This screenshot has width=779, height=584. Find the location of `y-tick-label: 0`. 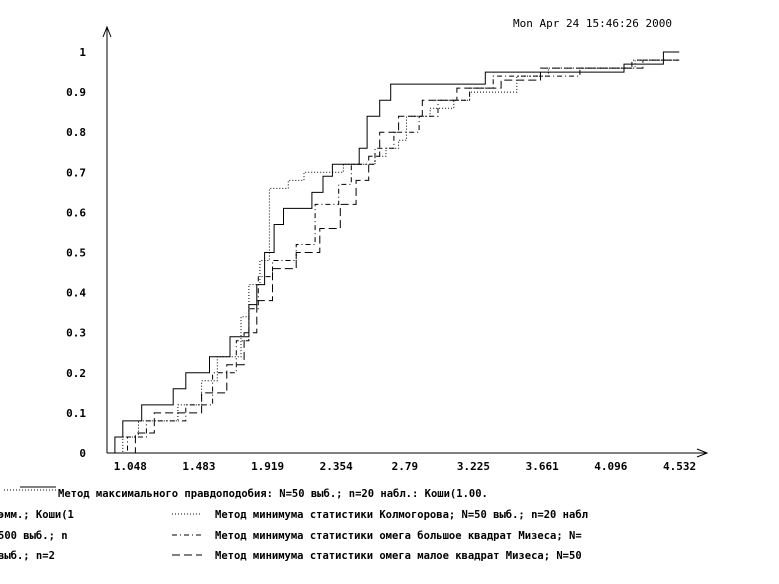

y-tick-label: 0 is located at coordinates (82, 453).